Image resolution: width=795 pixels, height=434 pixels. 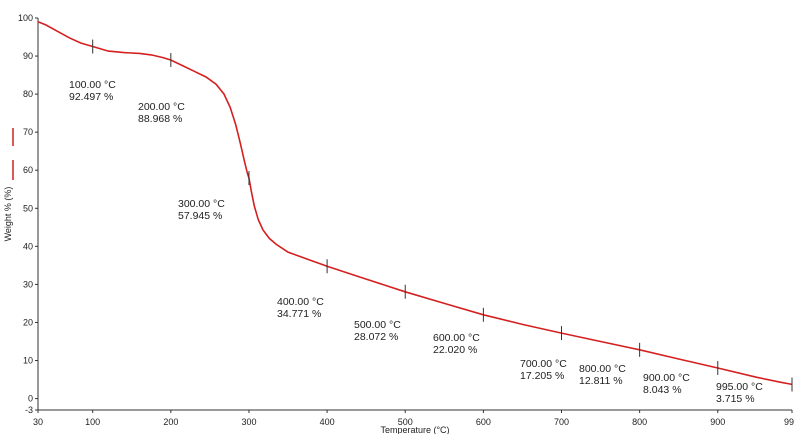 What do you see at coordinates (28, 132) in the screenshot?
I see `y-tick-label: 70` at bounding box center [28, 132].